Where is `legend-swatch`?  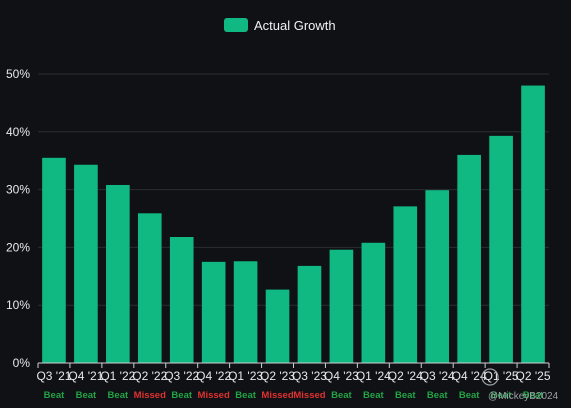 legend-swatch is located at coordinates (236, 25).